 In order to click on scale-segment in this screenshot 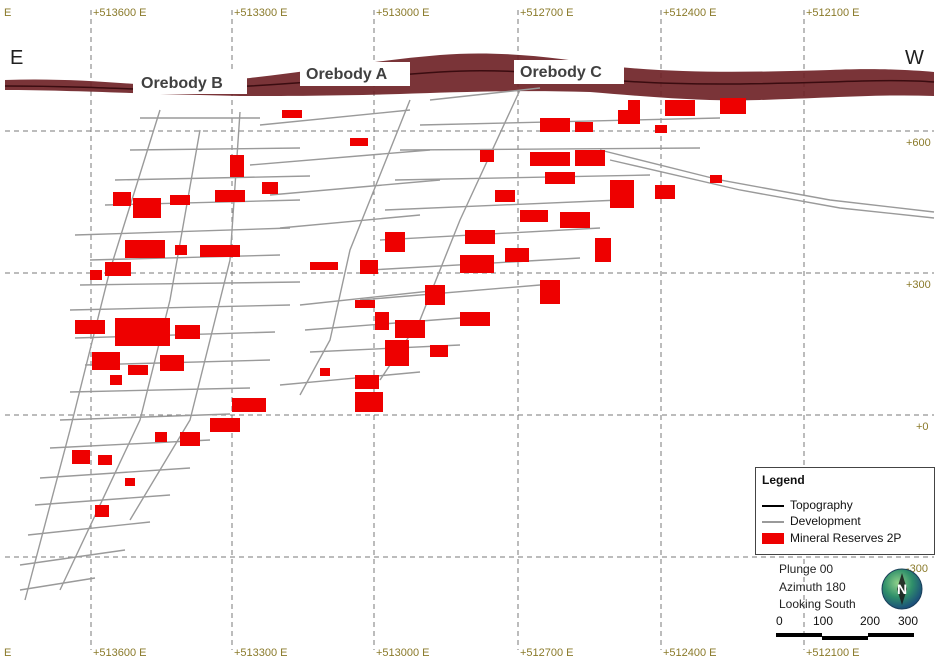, I will do `click(799, 635)`.